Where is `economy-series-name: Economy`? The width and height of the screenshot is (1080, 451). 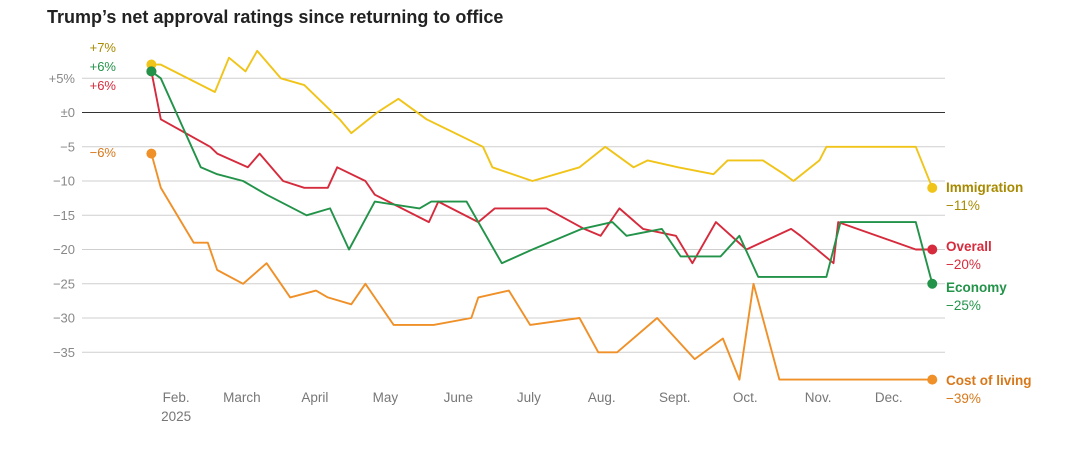
economy-series-name: Economy is located at coordinates (976, 287).